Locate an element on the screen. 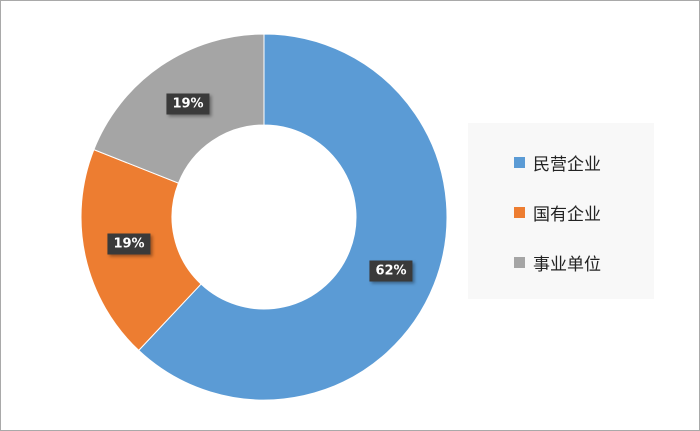 The image size is (700, 431). legend: 民营企业 国有企业 事业单位 is located at coordinates (561, 211).